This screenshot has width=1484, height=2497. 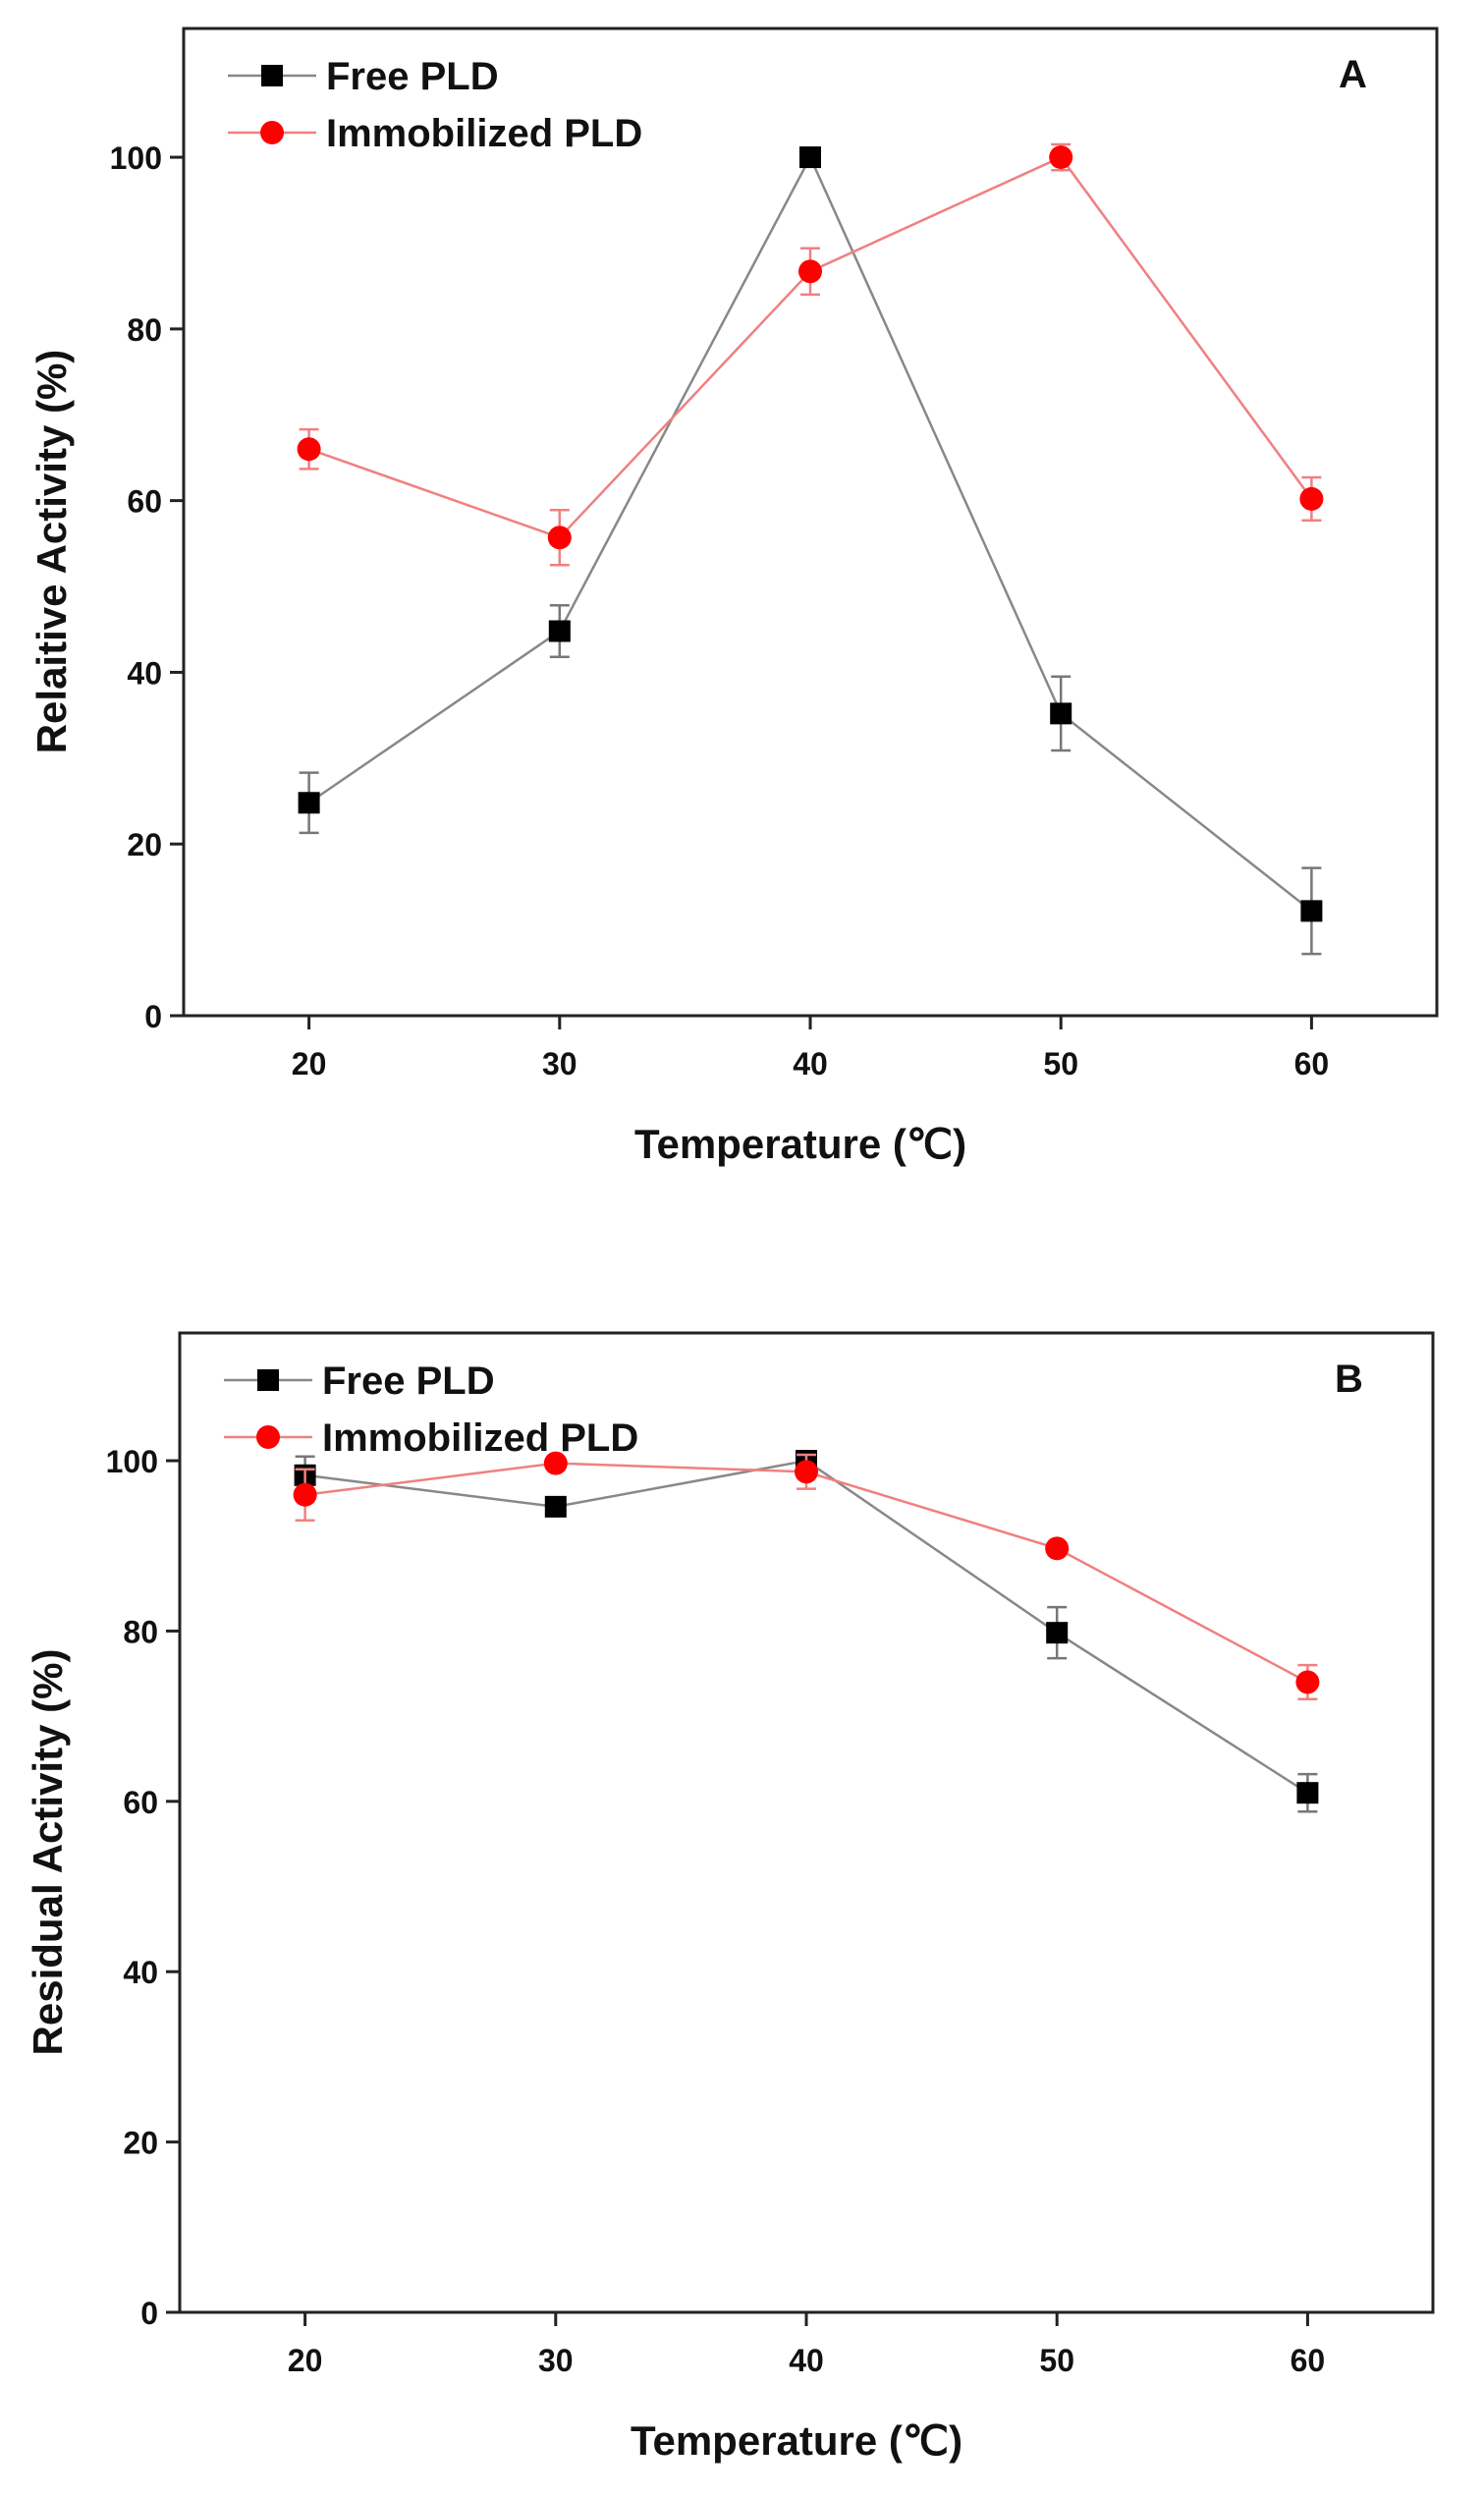 I want to click on panel-label: B, so click(x=1349, y=1379).